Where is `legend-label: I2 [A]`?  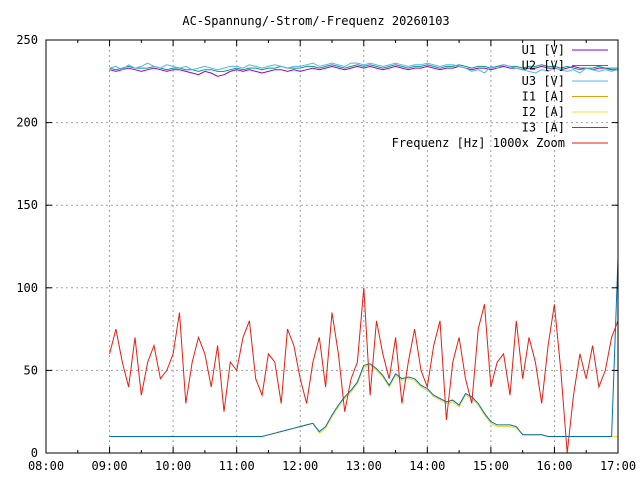
legend-label: I2 [A] is located at coordinates (543, 112).